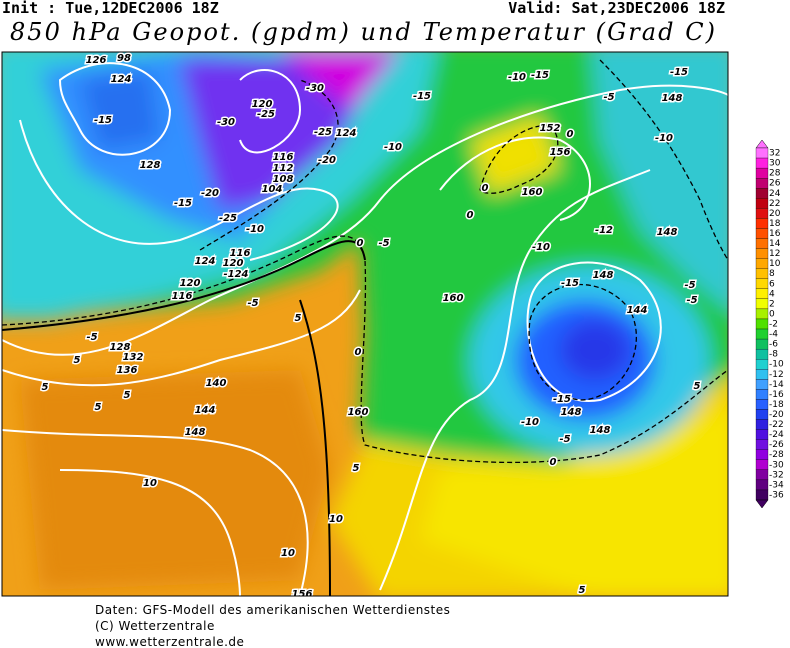  I want to click on colorbar-label: 22, so click(774, 204).